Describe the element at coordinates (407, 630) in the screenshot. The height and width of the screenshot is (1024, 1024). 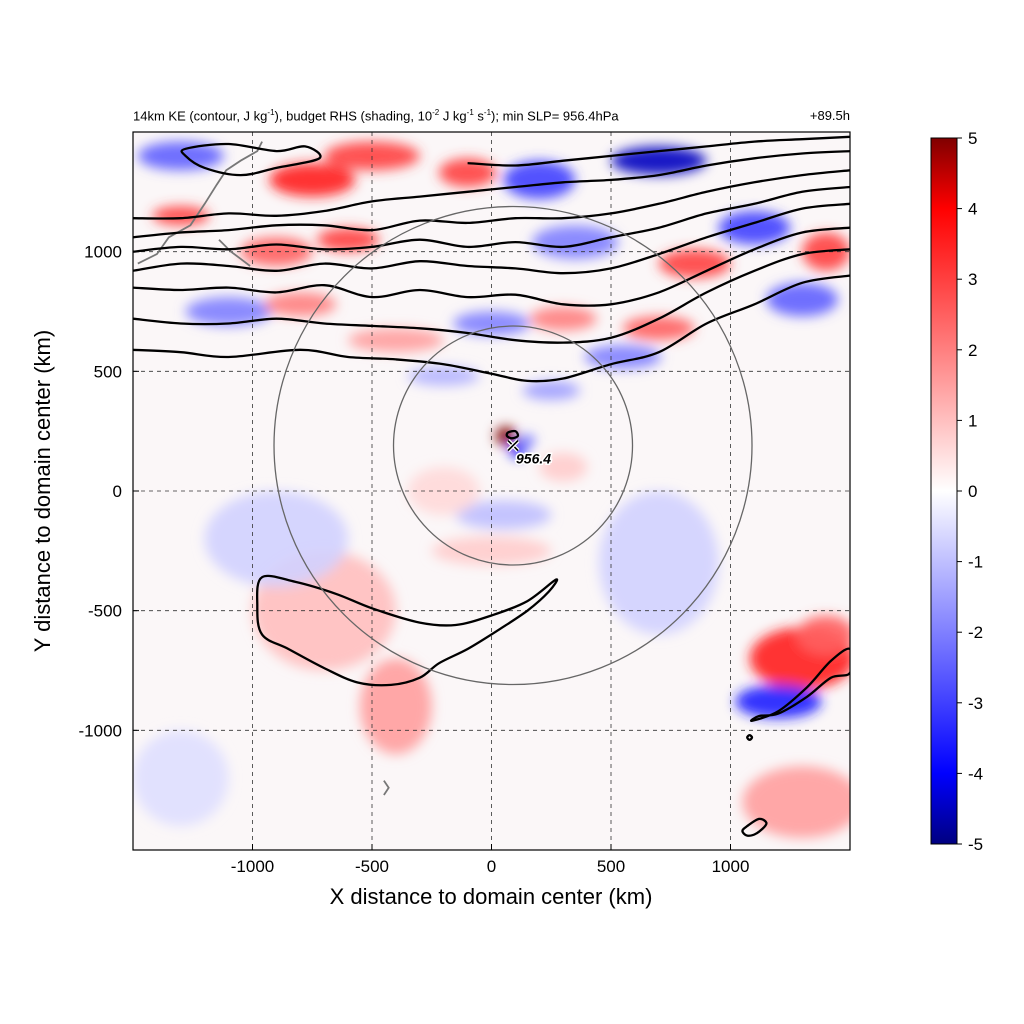
I see `ke-contour-south-band` at that location.